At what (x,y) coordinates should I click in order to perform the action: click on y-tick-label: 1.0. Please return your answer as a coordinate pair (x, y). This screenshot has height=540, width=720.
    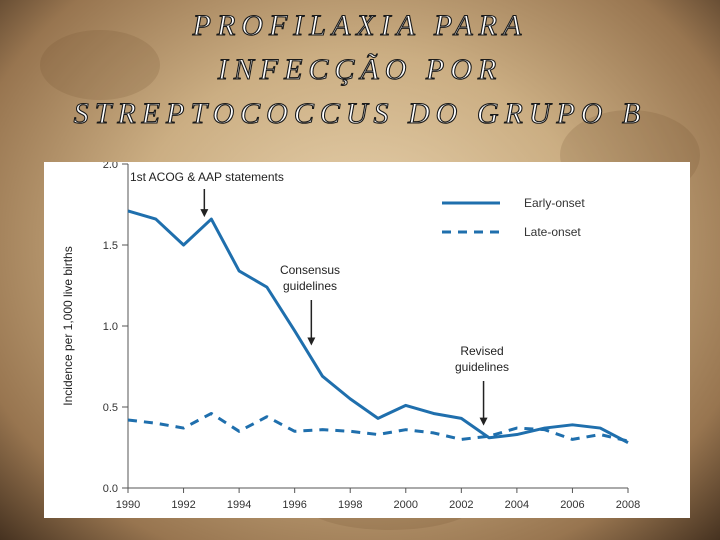
    Looking at the image, I should click on (110, 327).